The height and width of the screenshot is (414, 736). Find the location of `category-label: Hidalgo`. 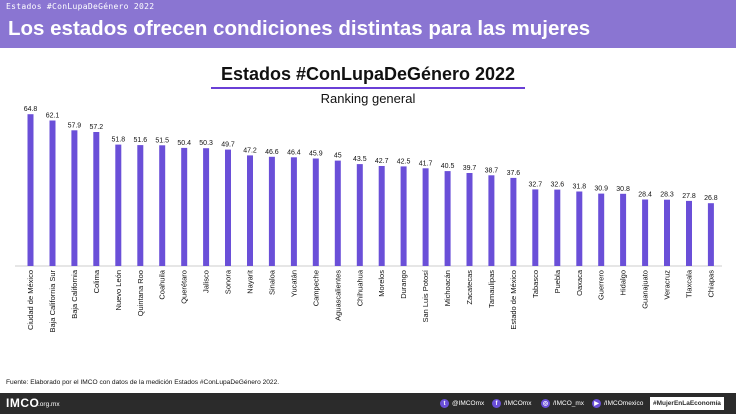

category-label: Hidalgo is located at coordinates (623, 282).